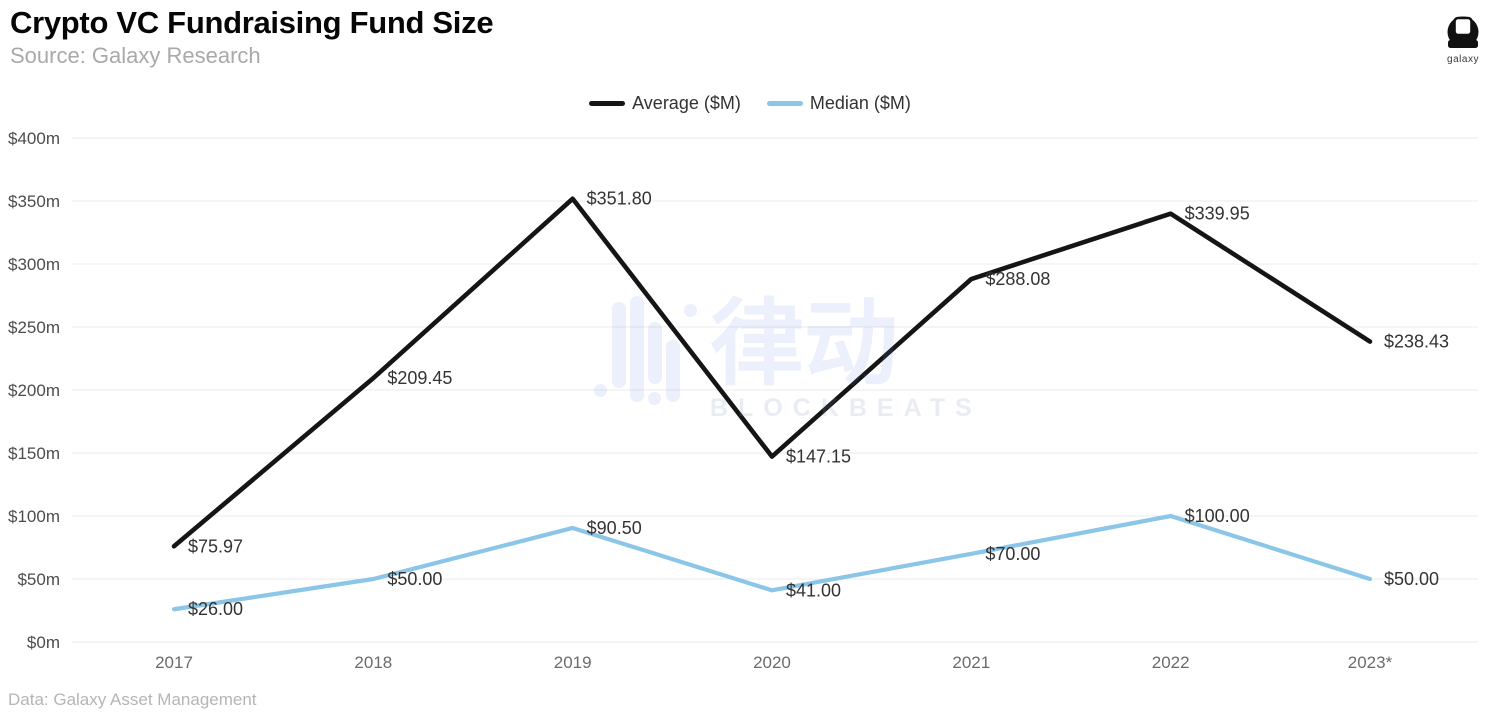 This screenshot has height=714, width=1500. What do you see at coordinates (373, 662) in the screenshot?
I see `x-axis-tick-label: 2018` at bounding box center [373, 662].